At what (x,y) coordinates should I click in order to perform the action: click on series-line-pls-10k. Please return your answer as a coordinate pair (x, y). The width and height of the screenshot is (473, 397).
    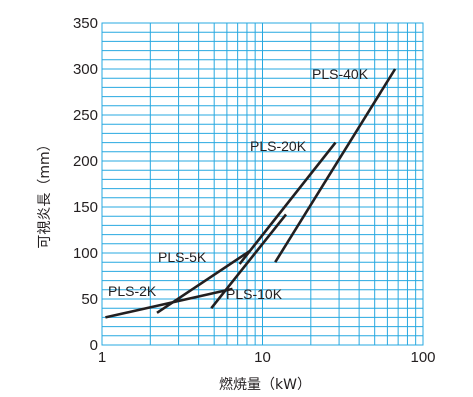
    Looking at the image, I should click on (249, 261).